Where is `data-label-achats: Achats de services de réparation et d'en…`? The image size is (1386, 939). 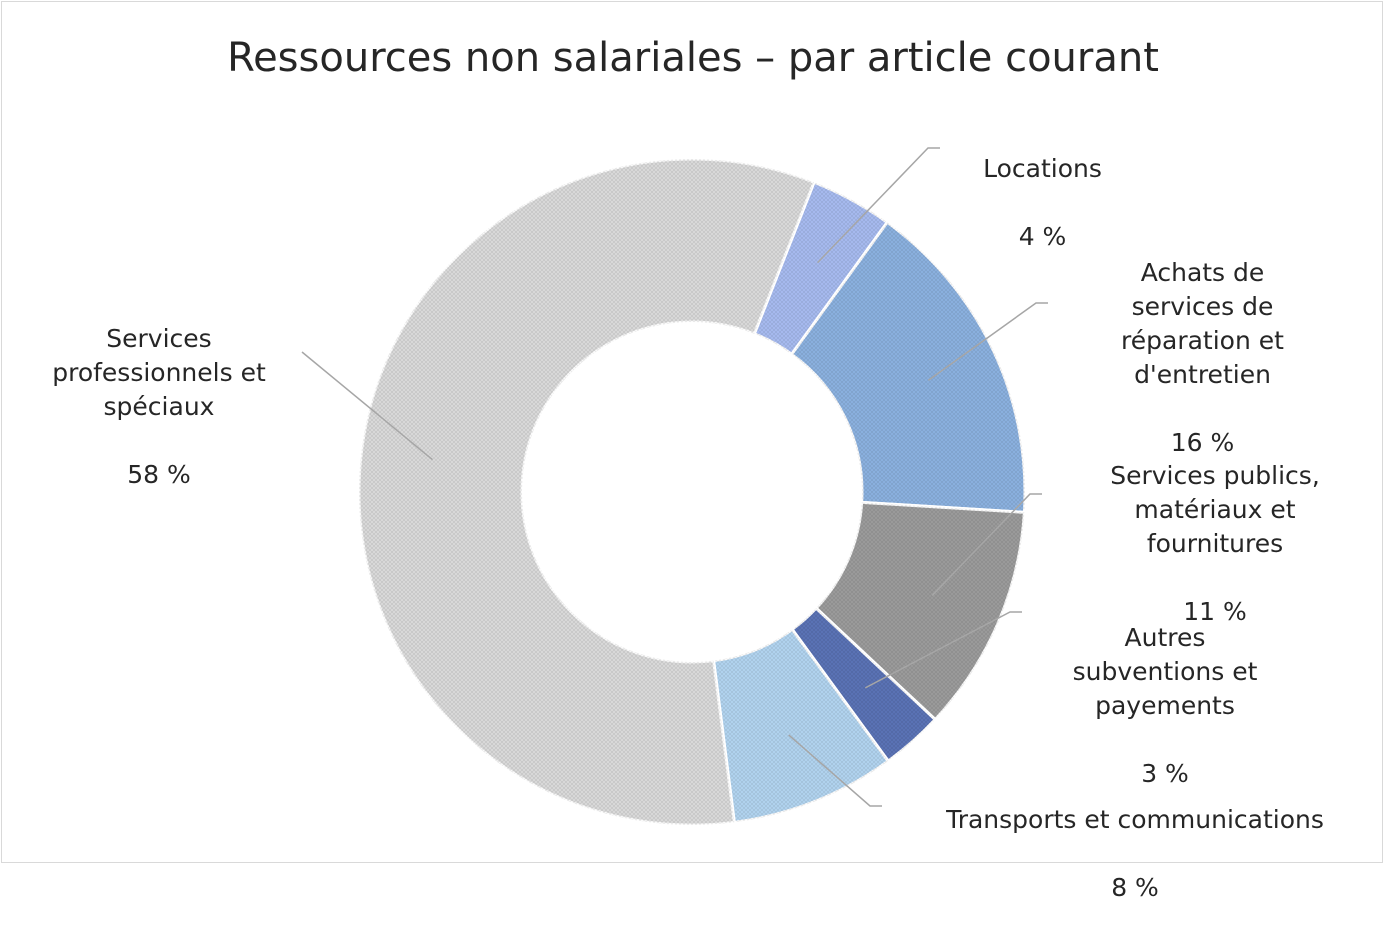
data-label-achats: Achats de services de réparation et d'en… is located at coordinates (1202, 358).